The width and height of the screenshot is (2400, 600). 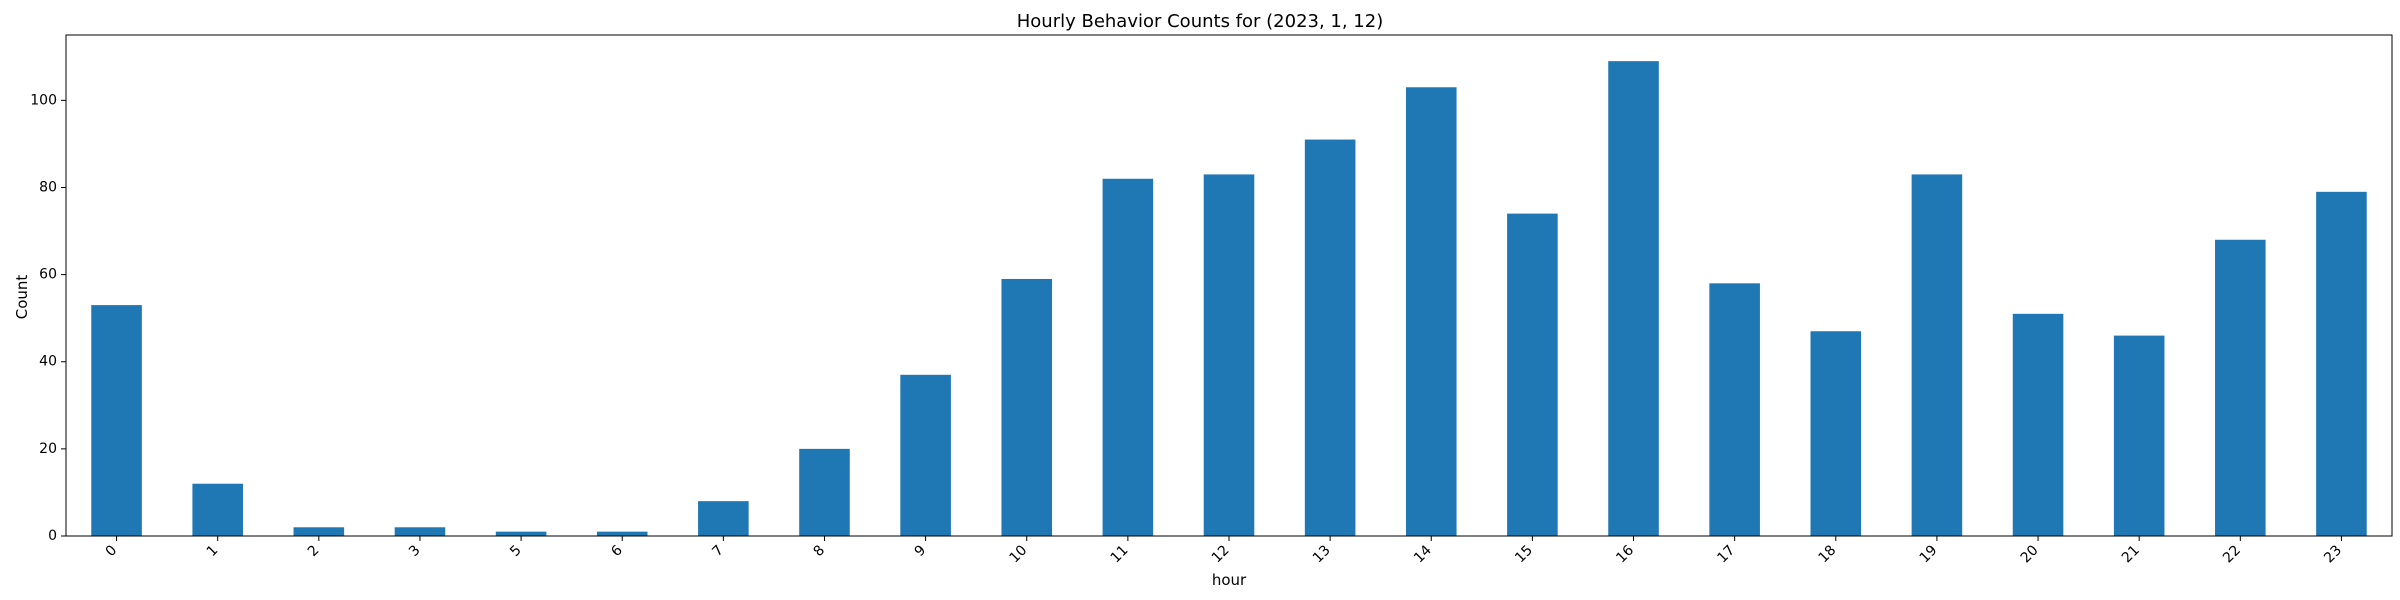 What do you see at coordinates (1423, 554) in the screenshot?
I see `x-tick-label: 14` at bounding box center [1423, 554].